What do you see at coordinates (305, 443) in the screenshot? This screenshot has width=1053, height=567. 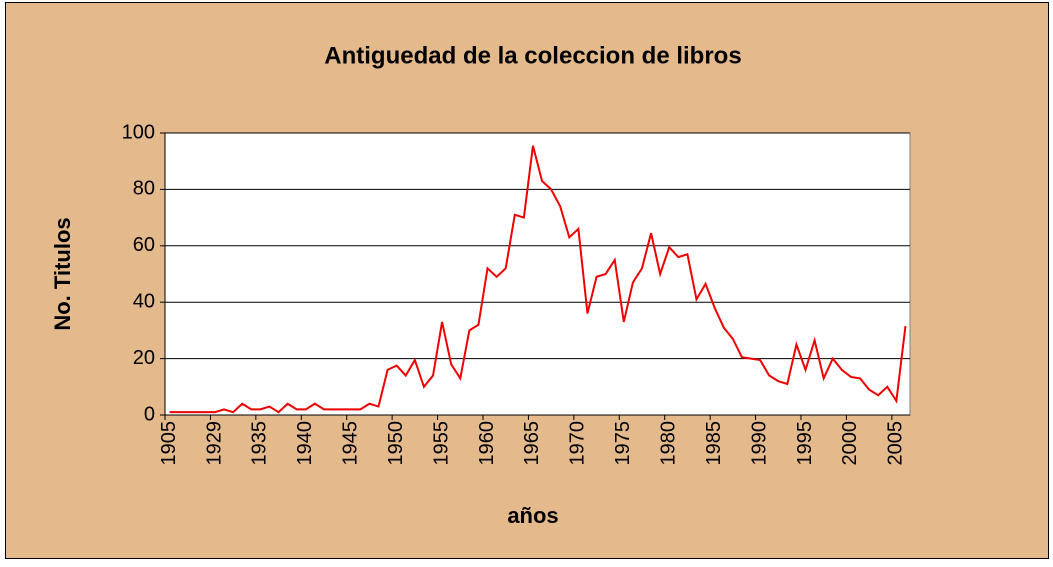 I see `x-tick-label: 1940` at bounding box center [305, 443].